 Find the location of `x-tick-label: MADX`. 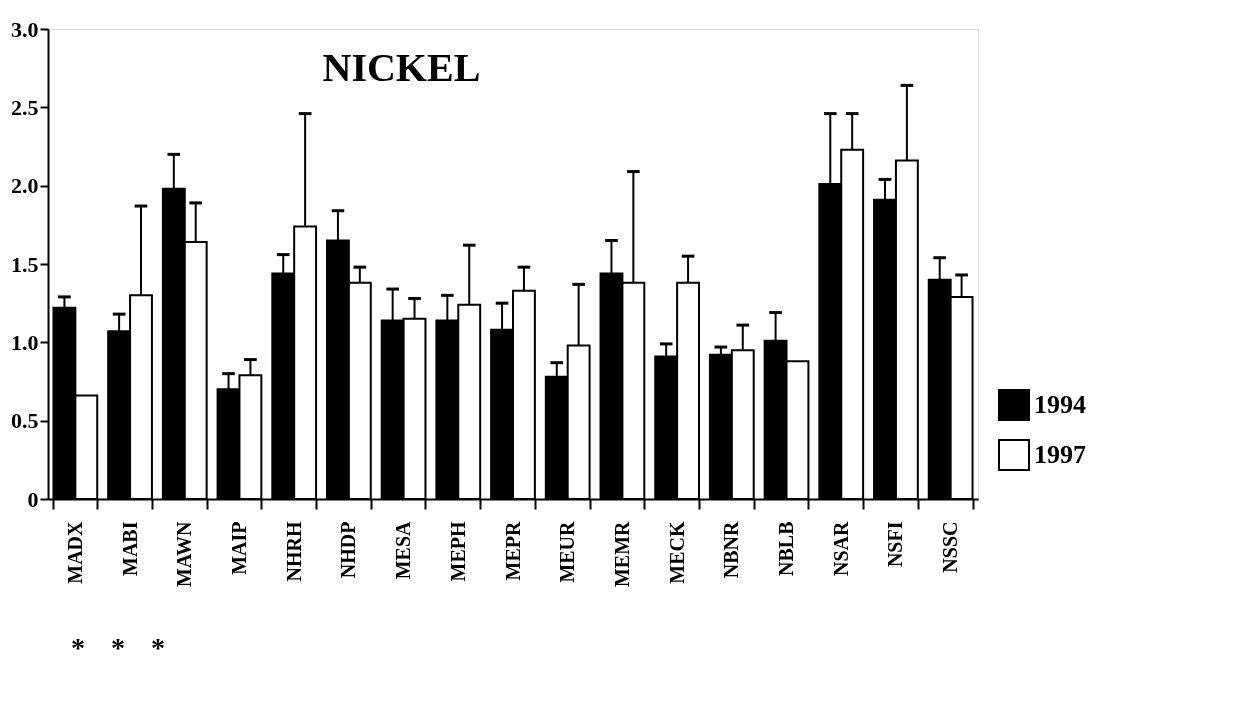

x-tick-label: MADX is located at coordinates (74, 552).